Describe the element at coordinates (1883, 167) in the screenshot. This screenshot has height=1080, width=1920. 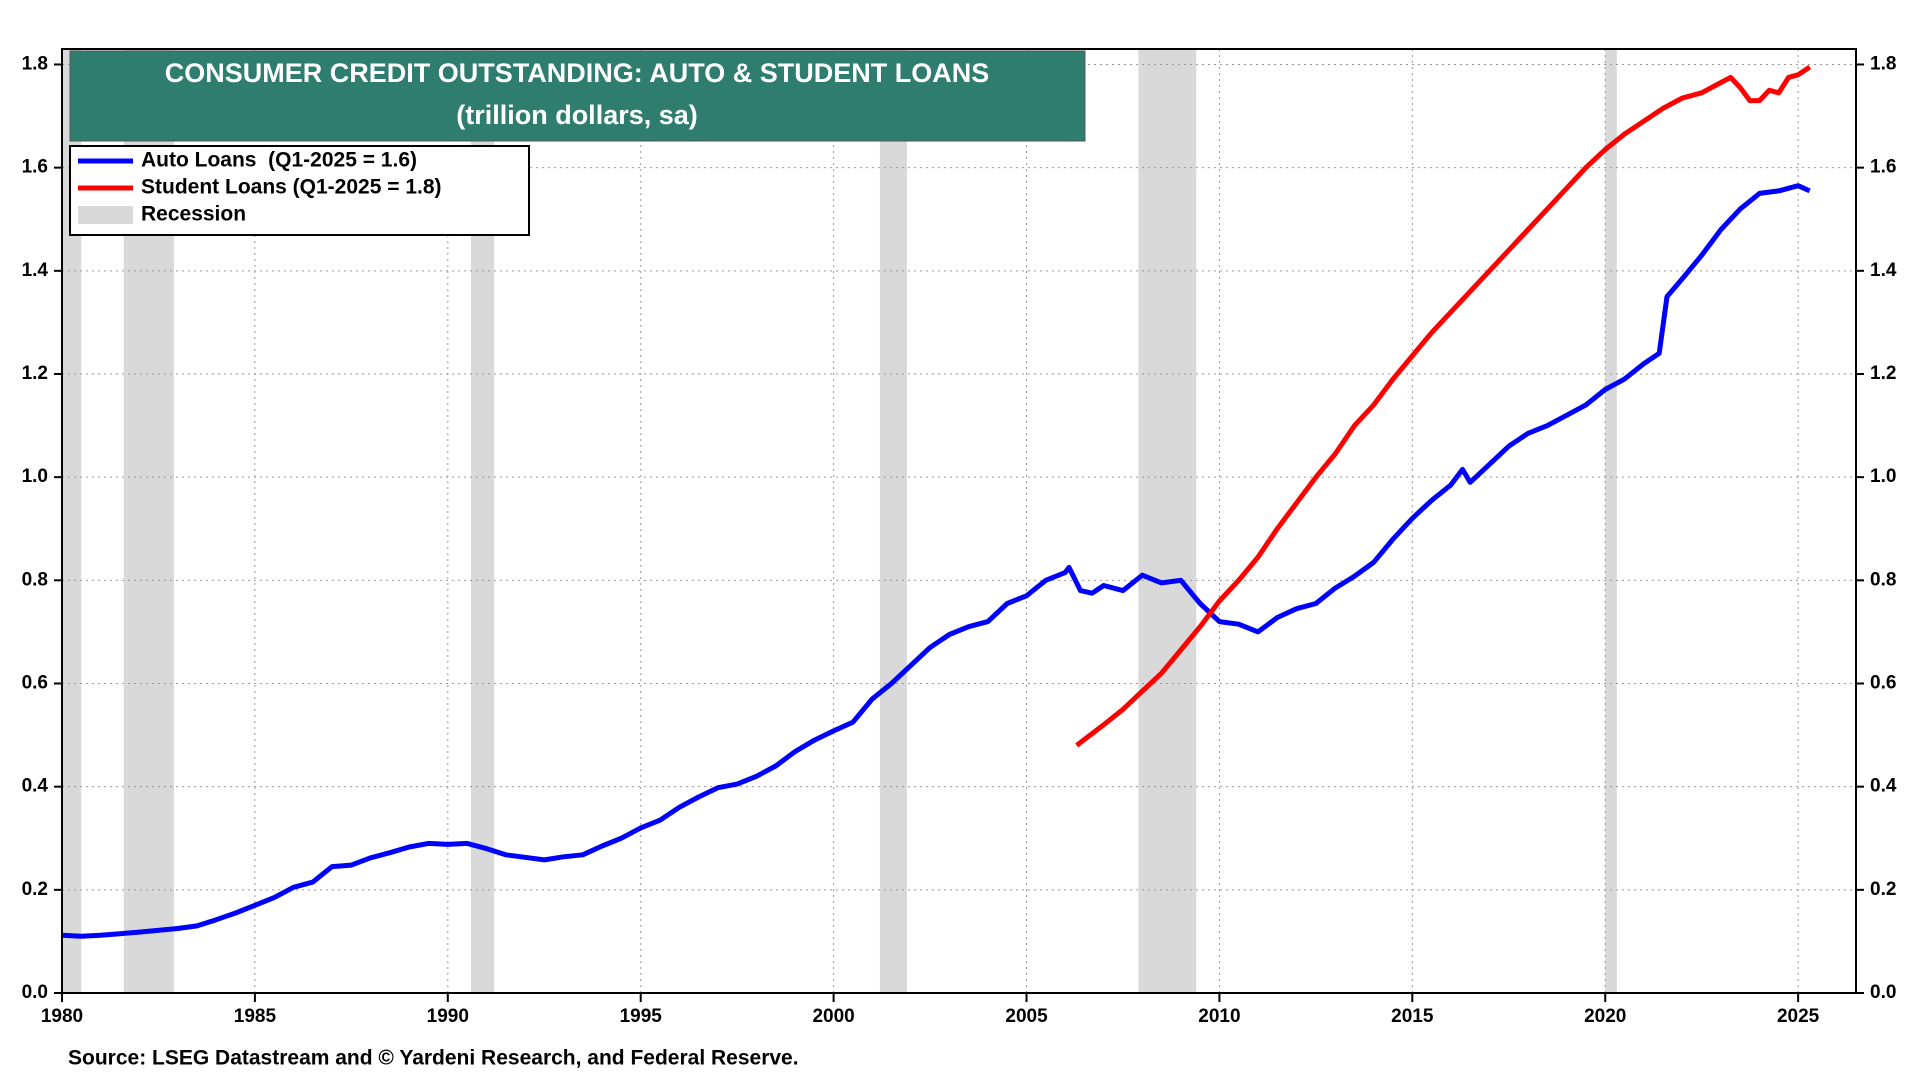
I see `y2-tick-label: 1.6` at that location.